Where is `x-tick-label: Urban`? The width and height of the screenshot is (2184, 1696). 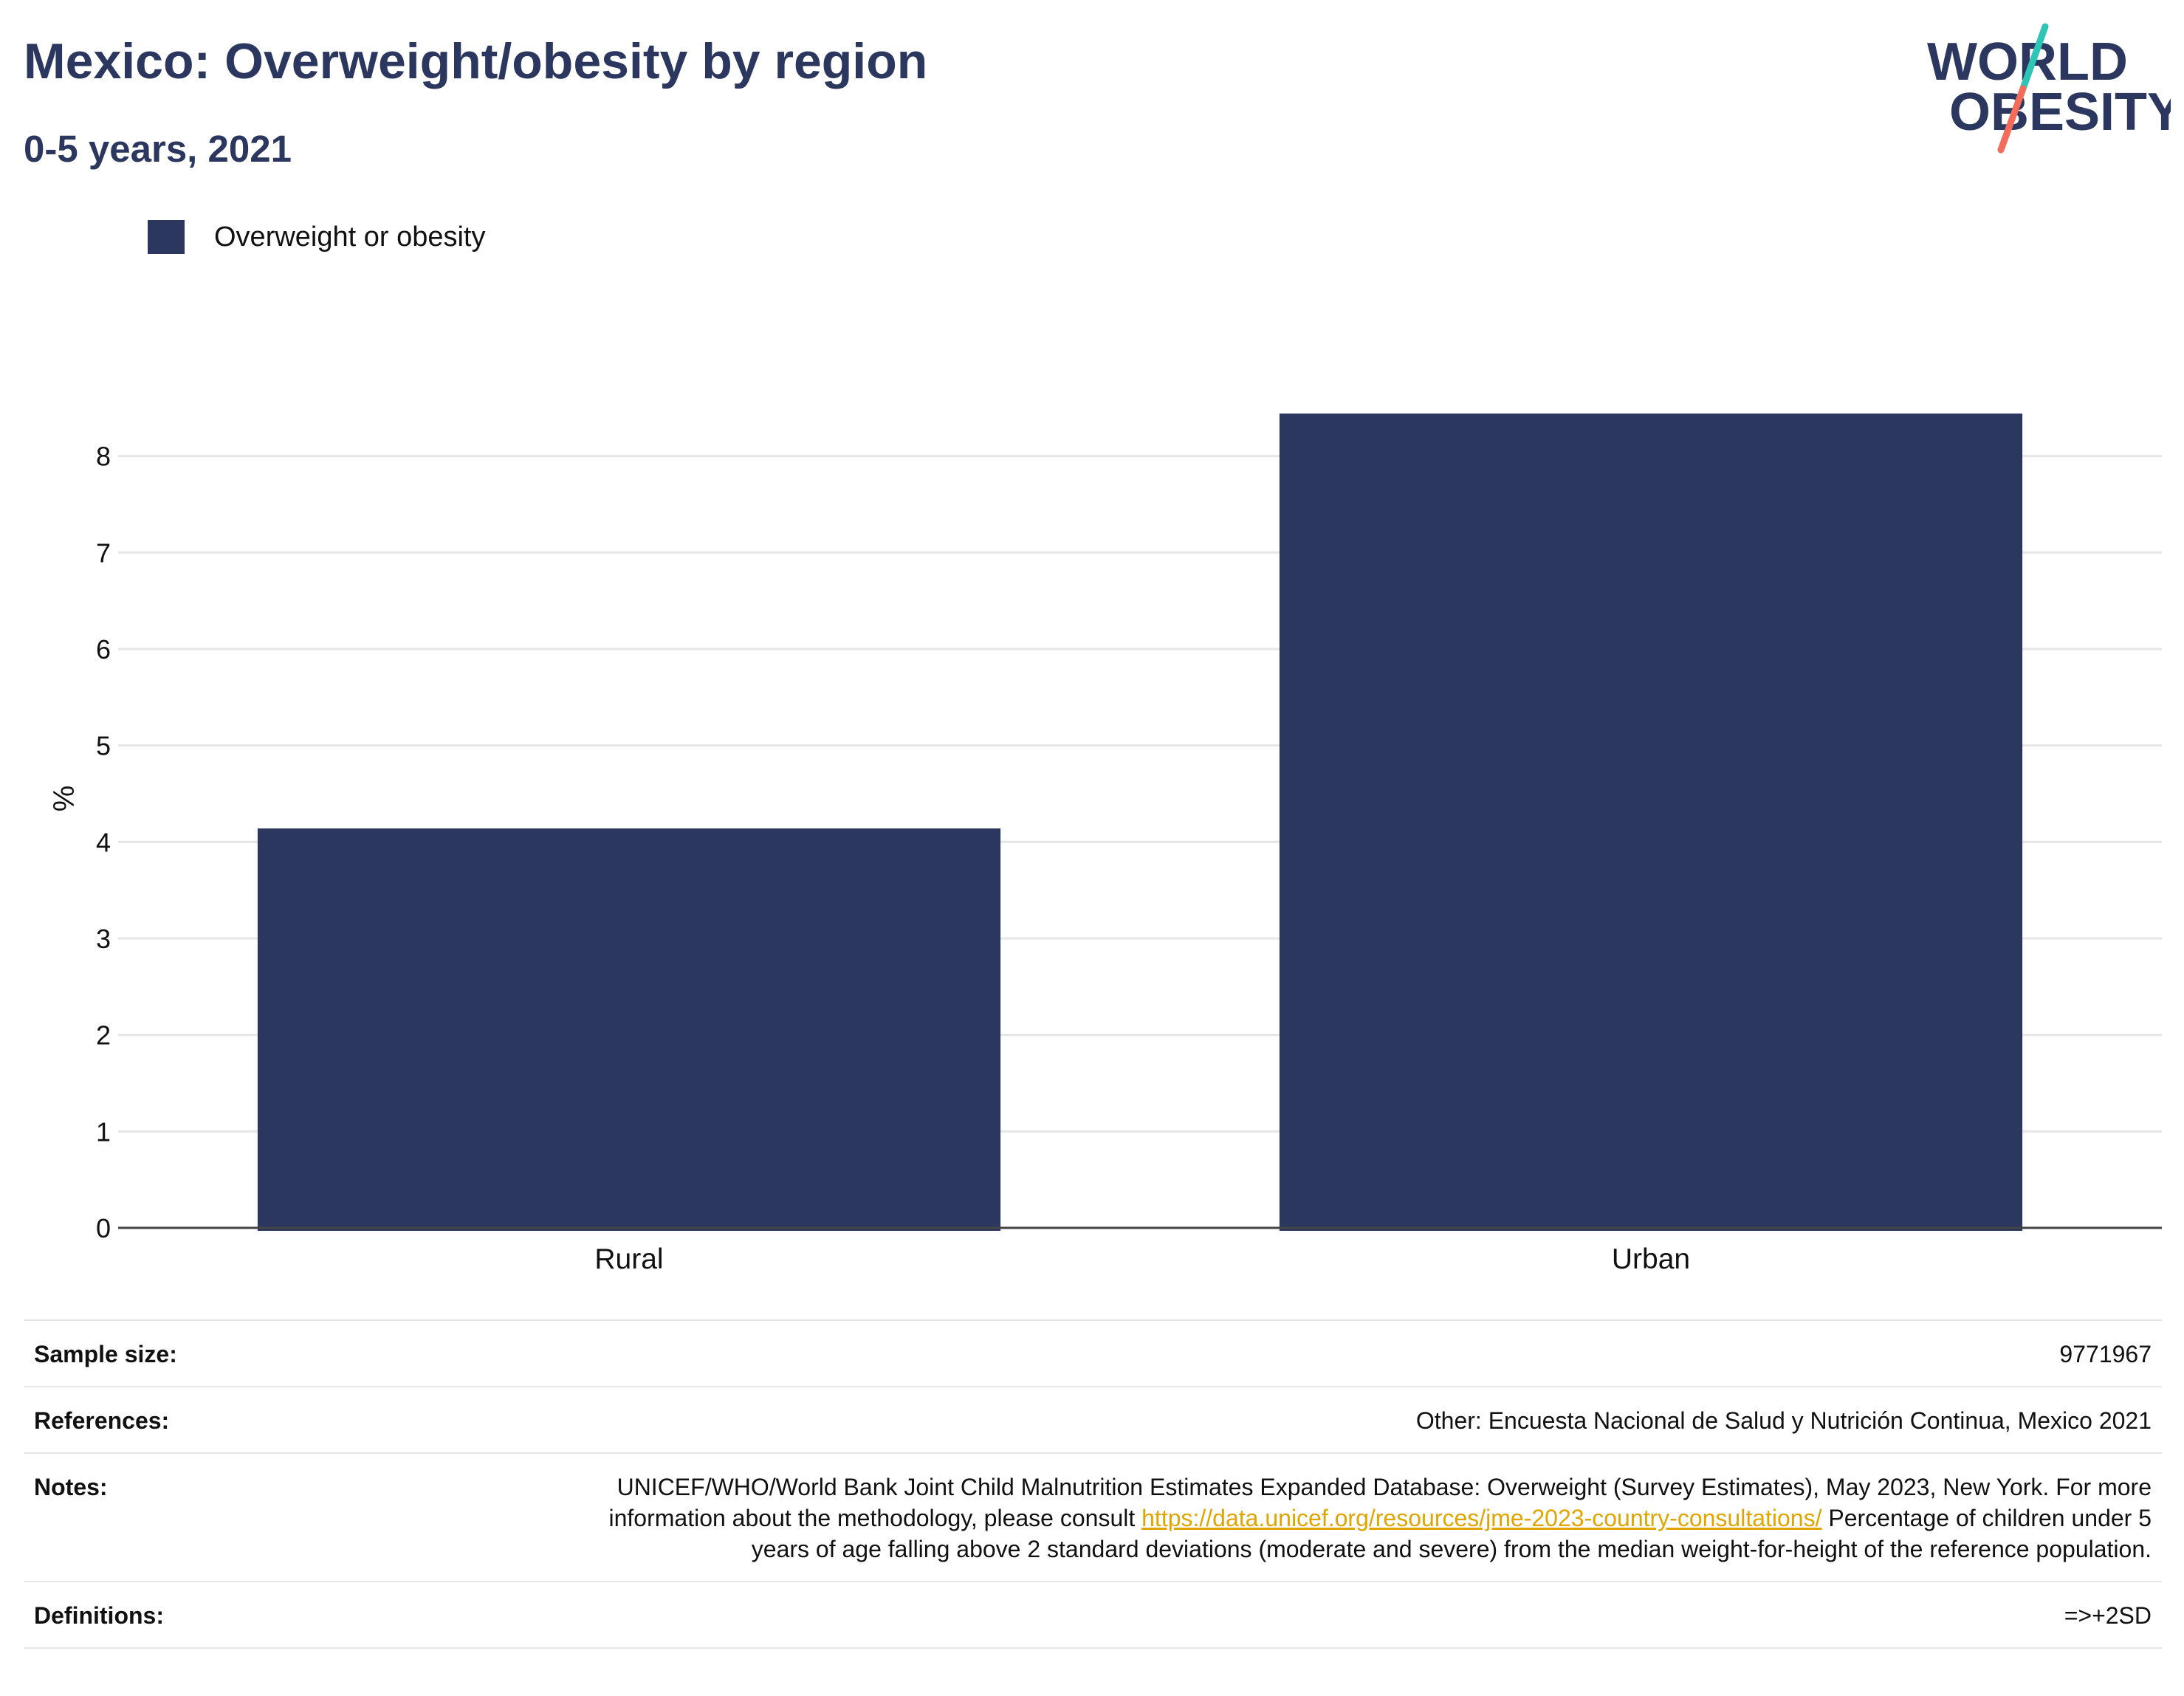
x-tick-label: Urban is located at coordinates (1651, 1259).